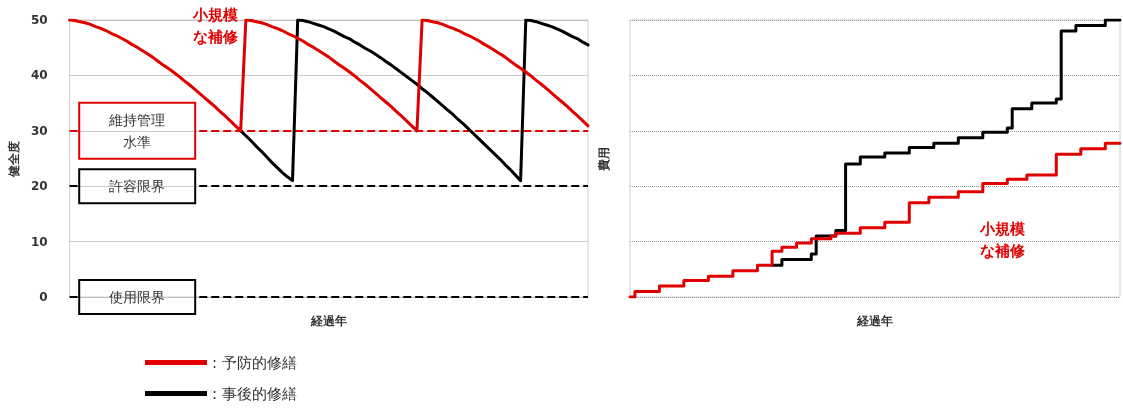 This screenshot has width=1123, height=415. Describe the element at coordinates (14, 159) in the screenshot. I see `y-axis-title: 健全度` at that location.